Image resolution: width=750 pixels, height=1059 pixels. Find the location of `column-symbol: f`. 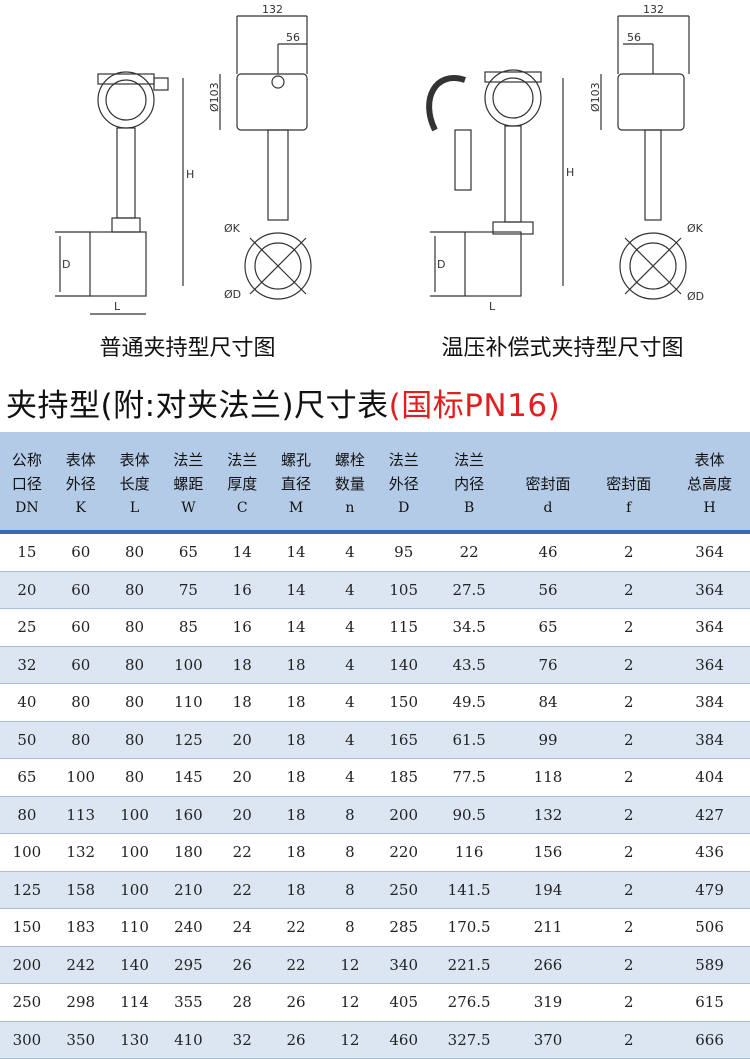

column-symbol: f is located at coordinates (629, 508).